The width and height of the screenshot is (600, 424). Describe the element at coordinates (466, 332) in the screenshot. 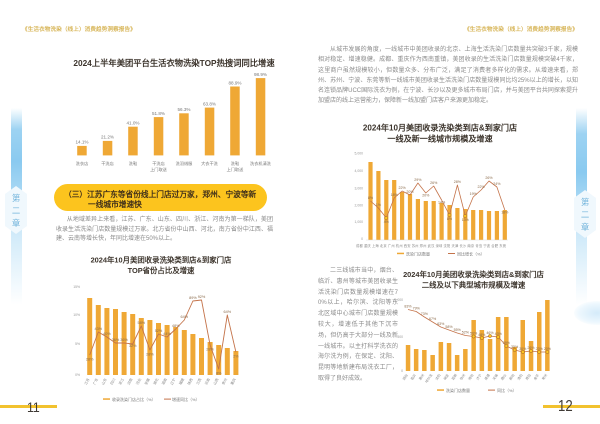

I see `svg-text: 52%` at that location.